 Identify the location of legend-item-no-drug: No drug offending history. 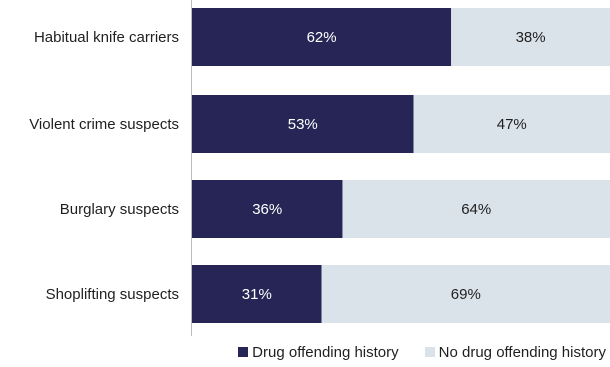
(515, 352).